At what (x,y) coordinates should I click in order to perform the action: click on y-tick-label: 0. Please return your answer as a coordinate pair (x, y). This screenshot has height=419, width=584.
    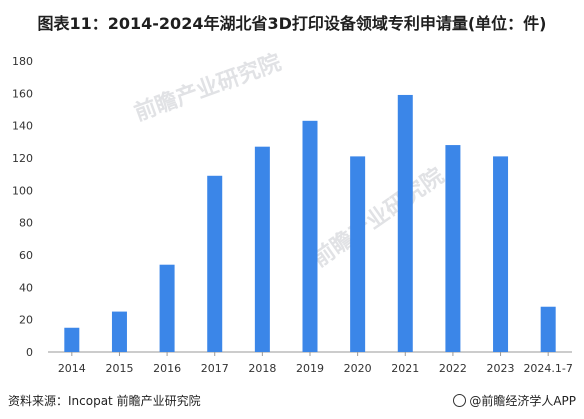
    Looking at the image, I should click on (29, 352).